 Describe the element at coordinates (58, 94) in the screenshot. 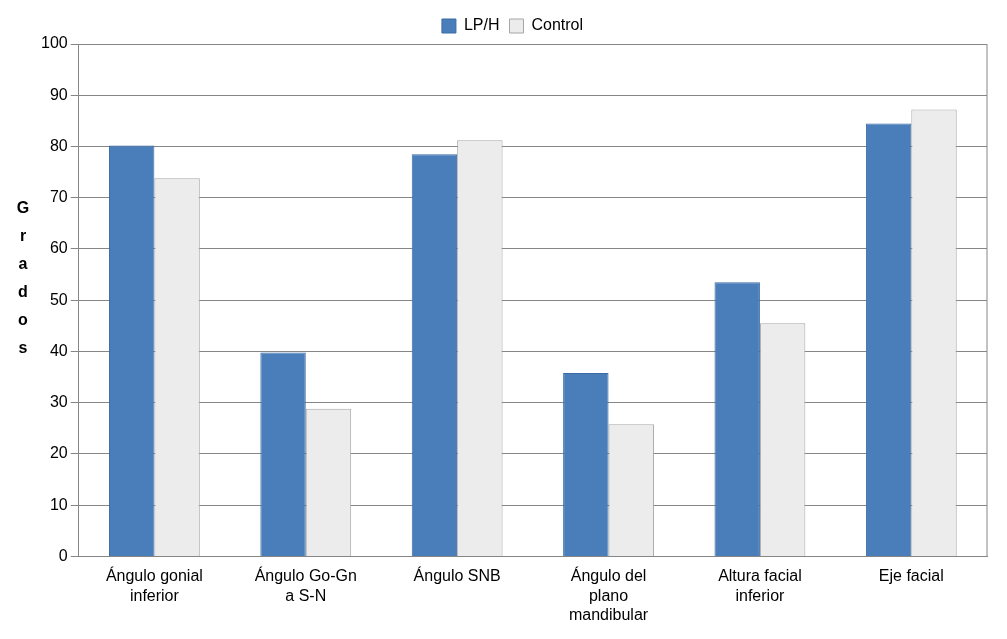

I see `y-tick-label: 90` at that location.